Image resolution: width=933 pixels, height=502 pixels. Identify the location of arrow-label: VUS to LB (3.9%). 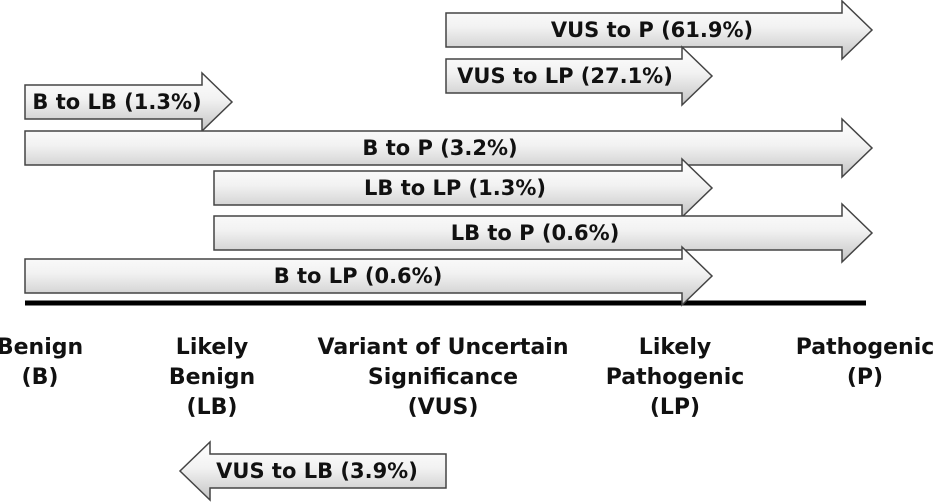
(317, 471).